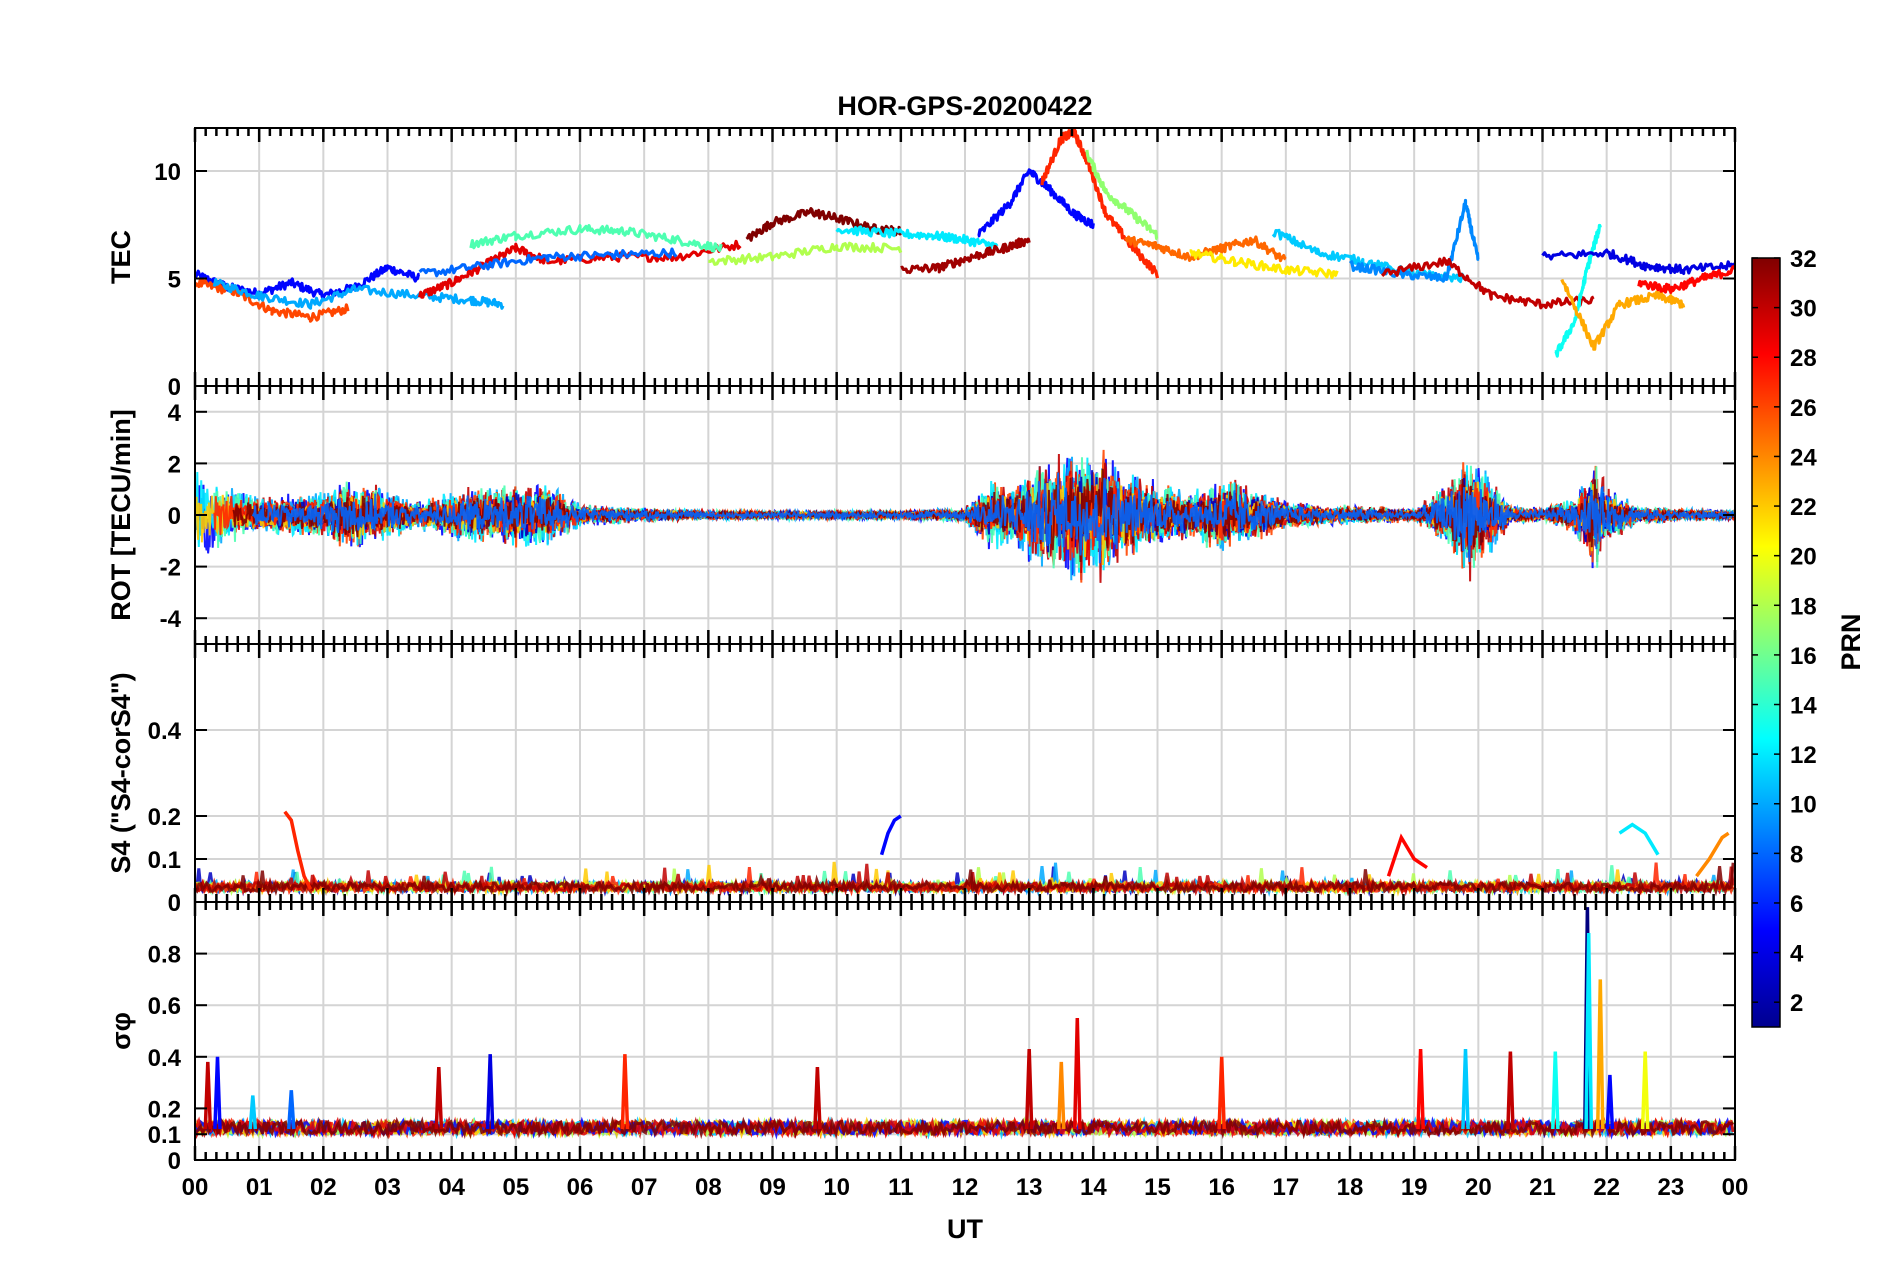  What do you see at coordinates (174, 464) in the screenshot?
I see `y-tick-label: 2` at bounding box center [174, 464].